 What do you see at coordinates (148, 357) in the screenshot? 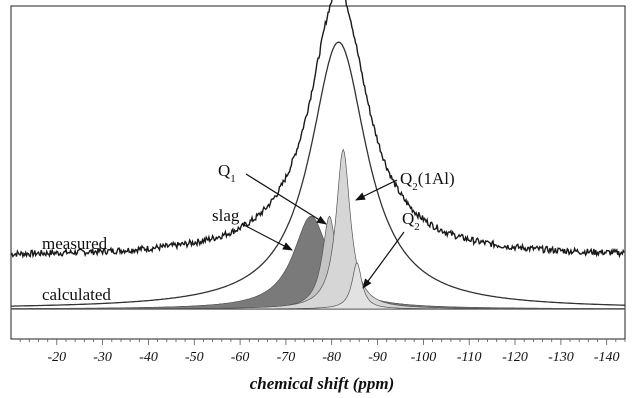
I see `tick-label: -40` at bounding box center [148, 357].